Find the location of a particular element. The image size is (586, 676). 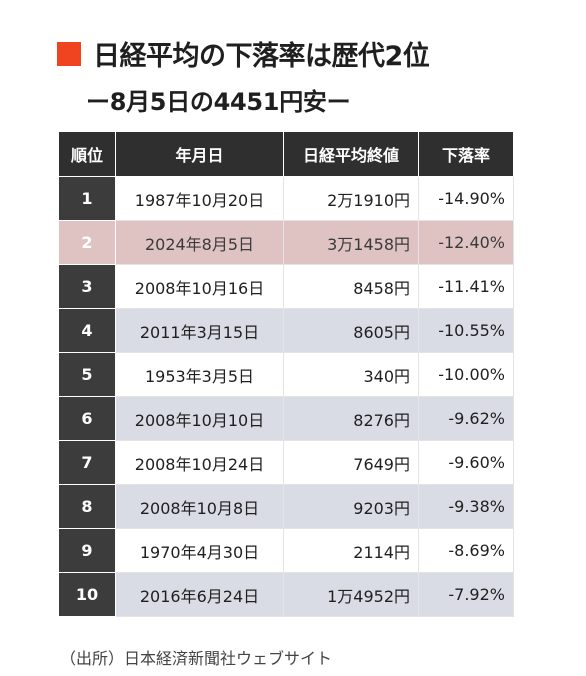

date-cell: 1970年4月30日 is located at coordinates (199, 550).